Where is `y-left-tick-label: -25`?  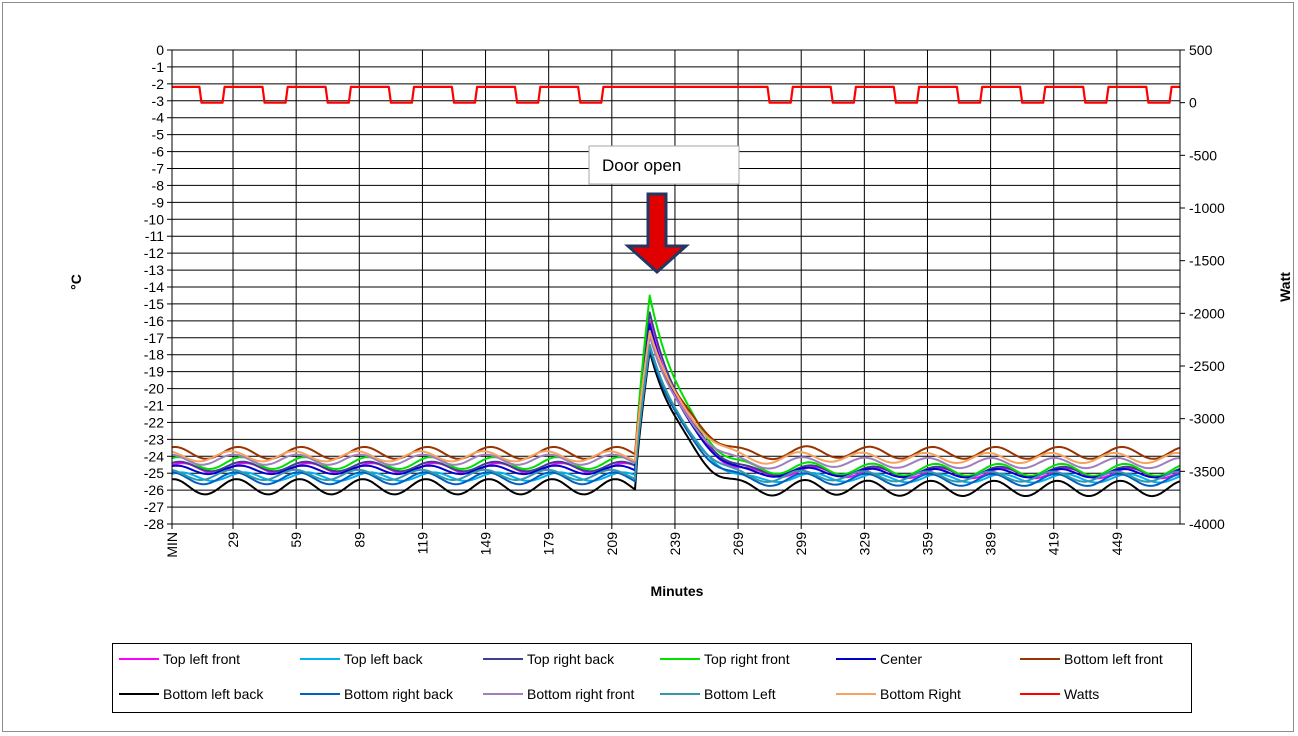
y-left-tick-label: -25 is located at coordinates (154, 473).